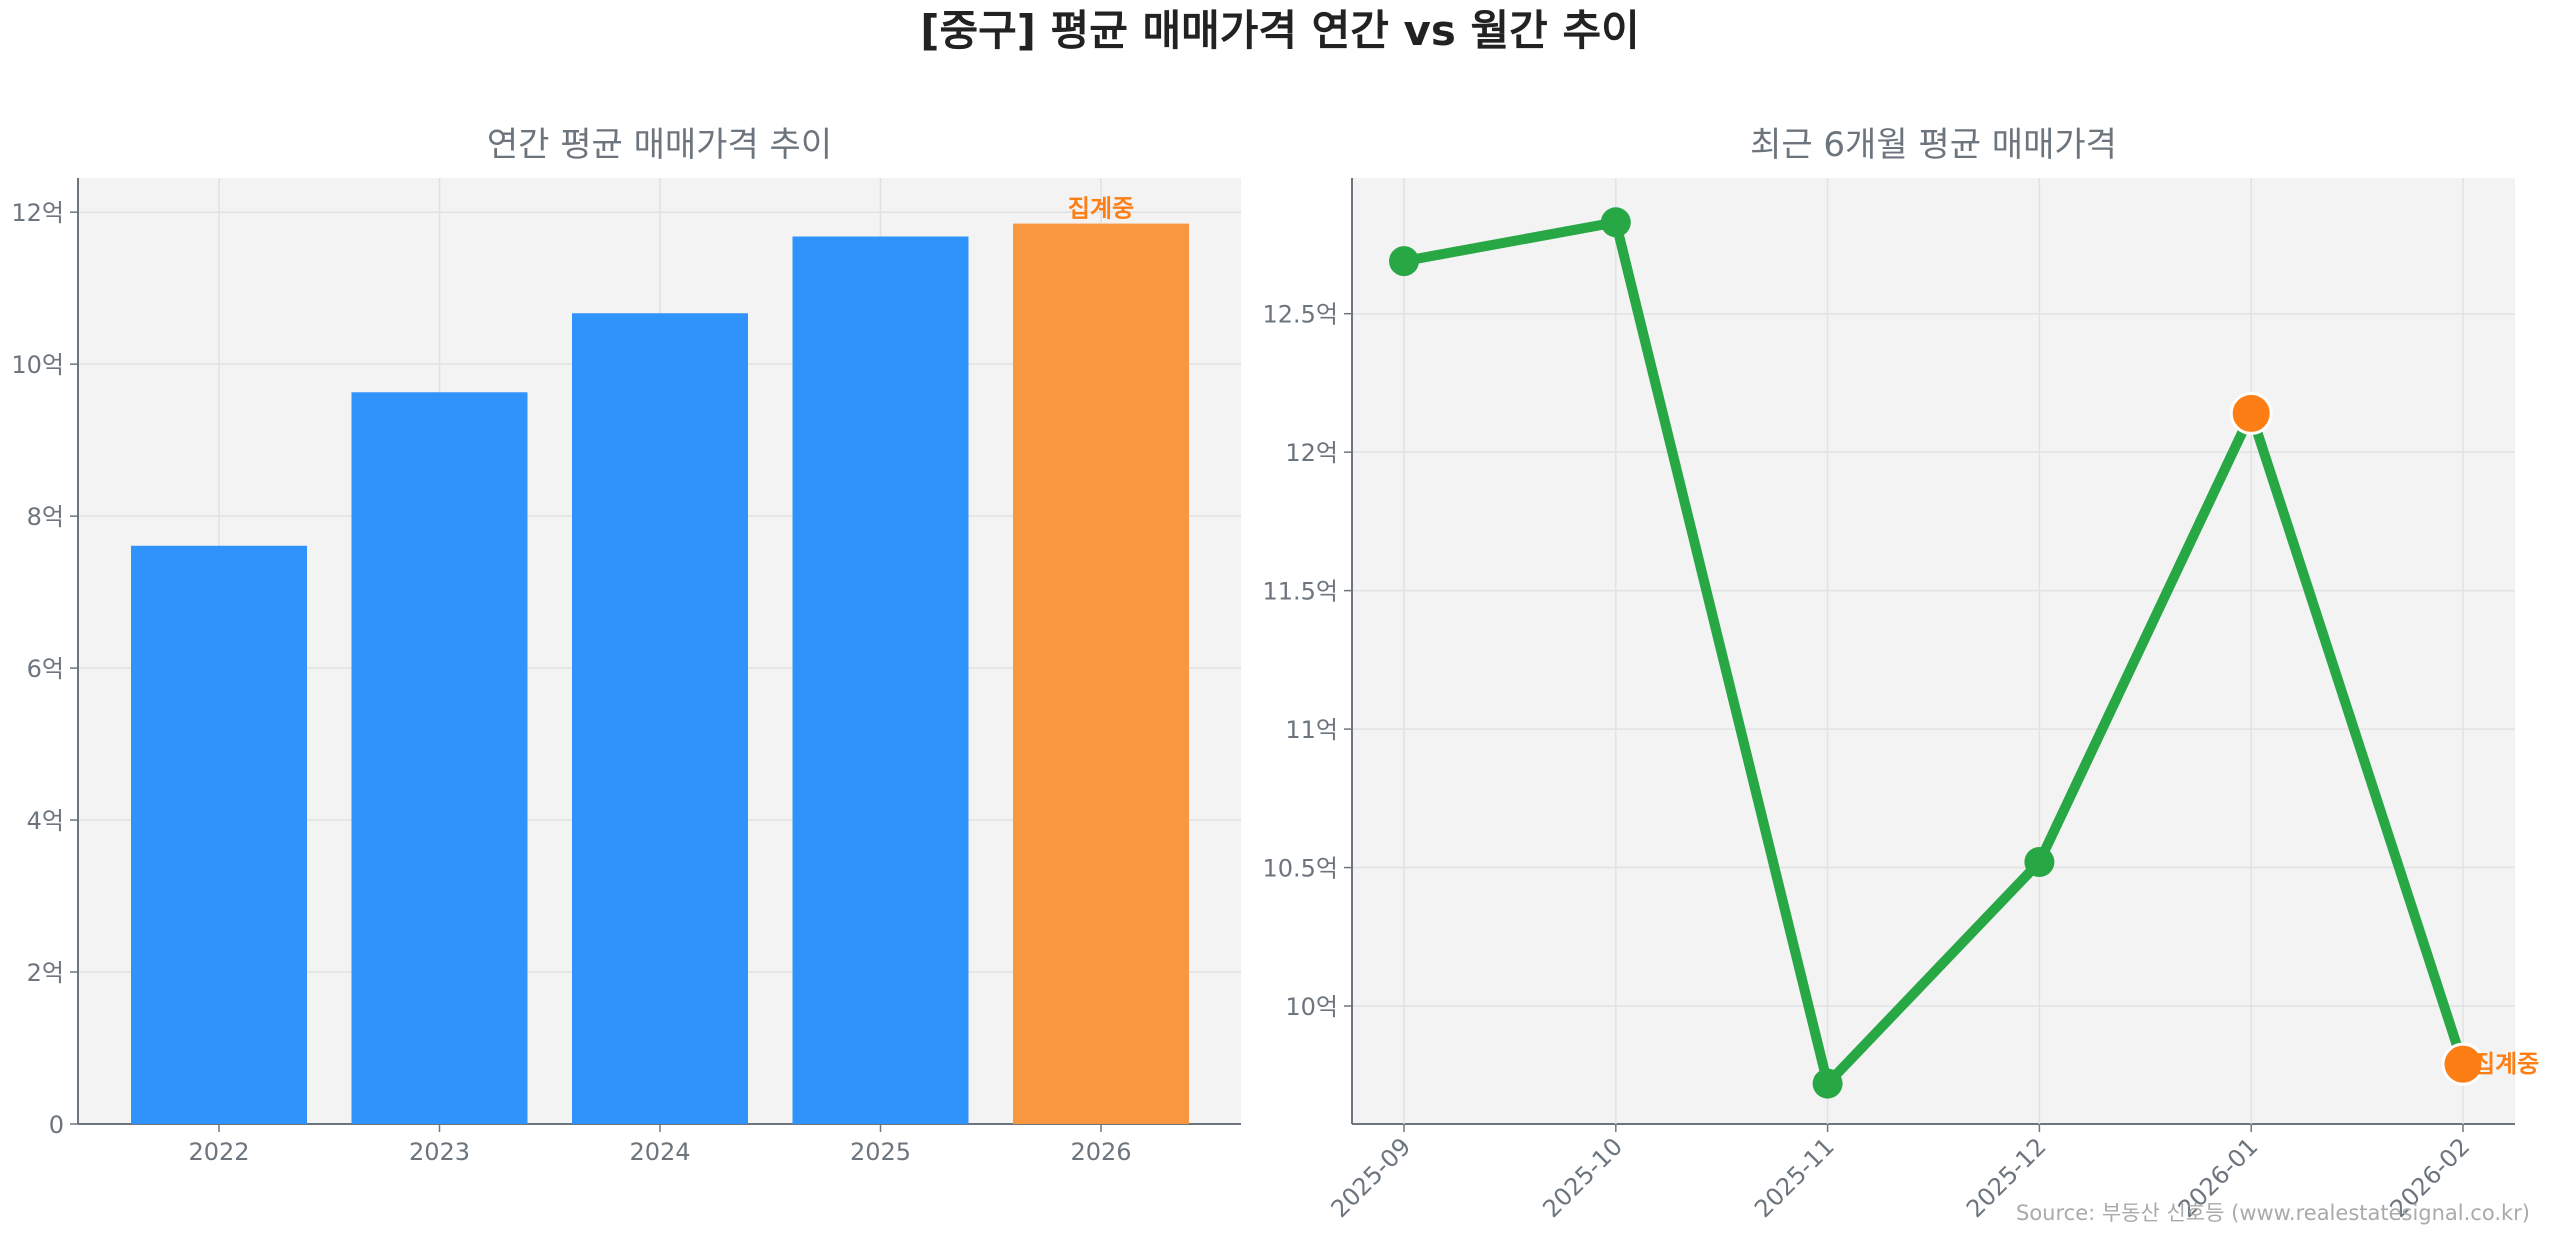 The image size is (2560, 1239). I want to click on figure-title: [중구] 평균 매매가격 연간 vs 월간 추이, so click(1279, 30).